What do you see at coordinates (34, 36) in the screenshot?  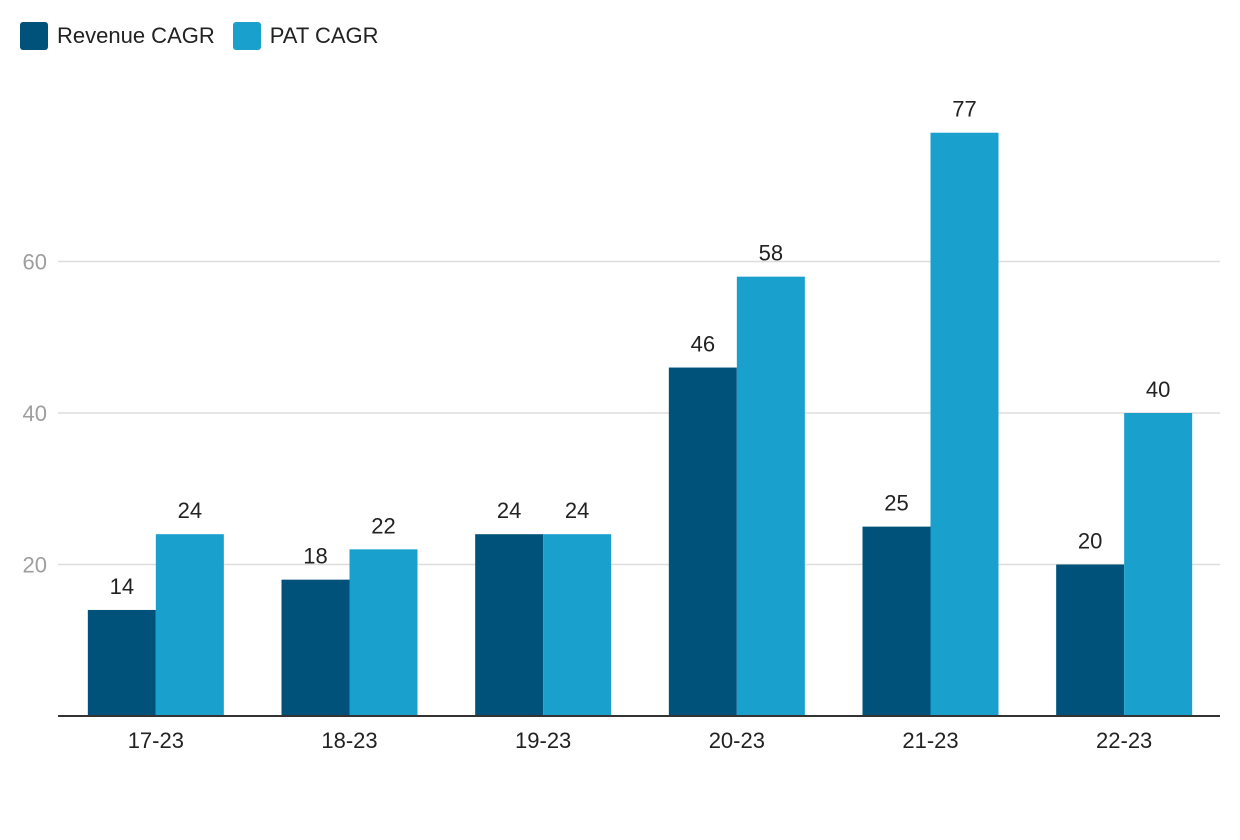 I see `legend-swatch-revenue-cagr` at bounding box center [34, 36].